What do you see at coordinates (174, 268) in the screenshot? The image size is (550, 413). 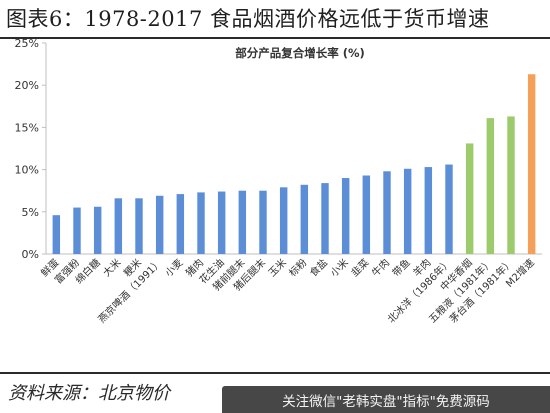 I see `x-tick-label: 小麦` at bounding box center [174, 268].